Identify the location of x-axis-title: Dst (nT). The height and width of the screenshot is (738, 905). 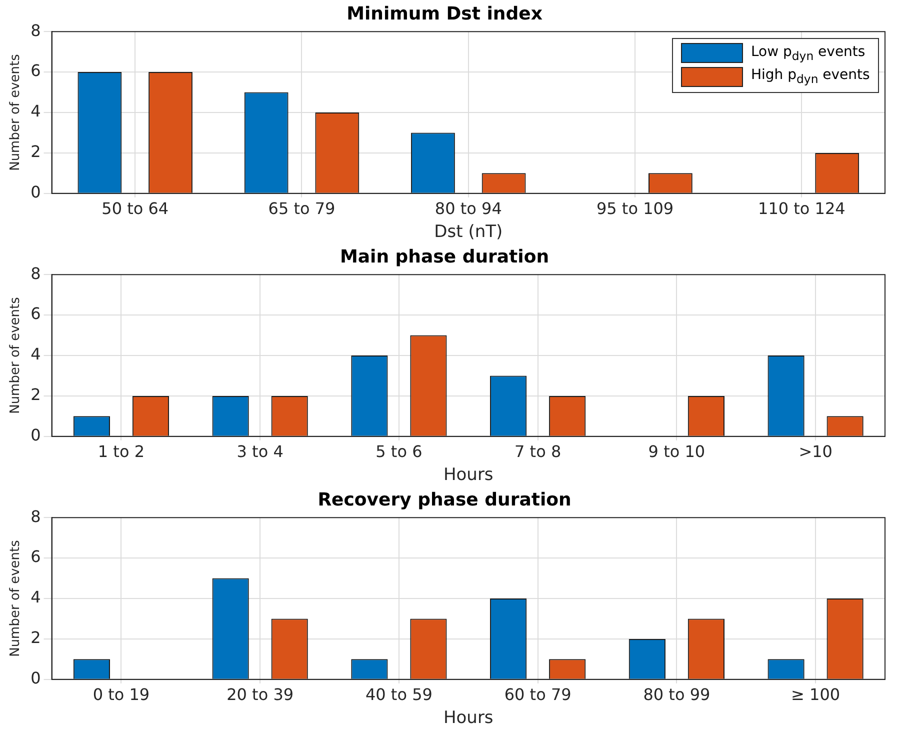
(468, 232).